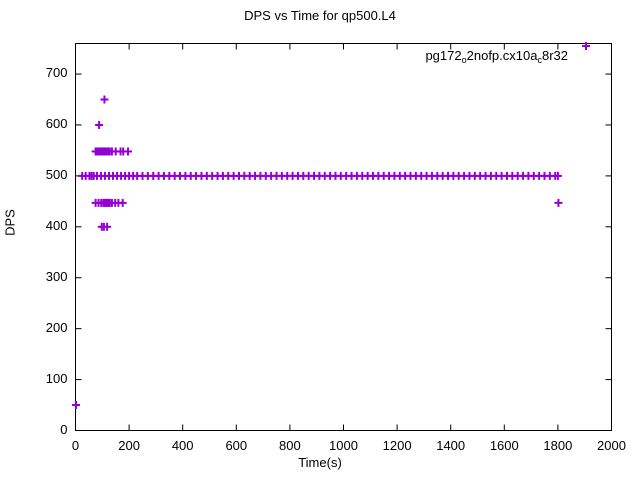 The height and width of the screenshot is (480, 640). Describe the element at coordinates (558, 445) in the screenshot. I see `x-tick-label: 1800` at that location.